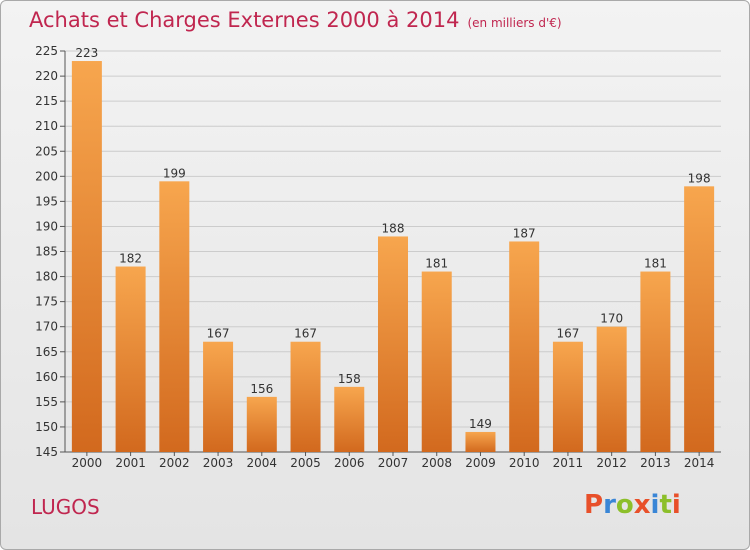  What do you see at coordinates (349, 463) in the screenshot?
I see `x-tick-label-2006: 2006` at bounding box center [349, 463].